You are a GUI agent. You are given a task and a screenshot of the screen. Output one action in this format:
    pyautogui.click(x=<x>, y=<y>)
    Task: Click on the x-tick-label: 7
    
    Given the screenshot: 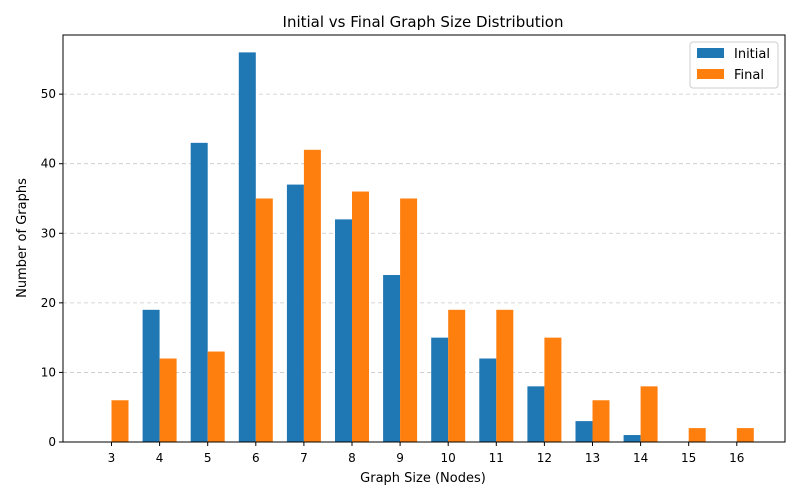 What is the action you would take?
    pyautogui.click(x=304, y=458)
    